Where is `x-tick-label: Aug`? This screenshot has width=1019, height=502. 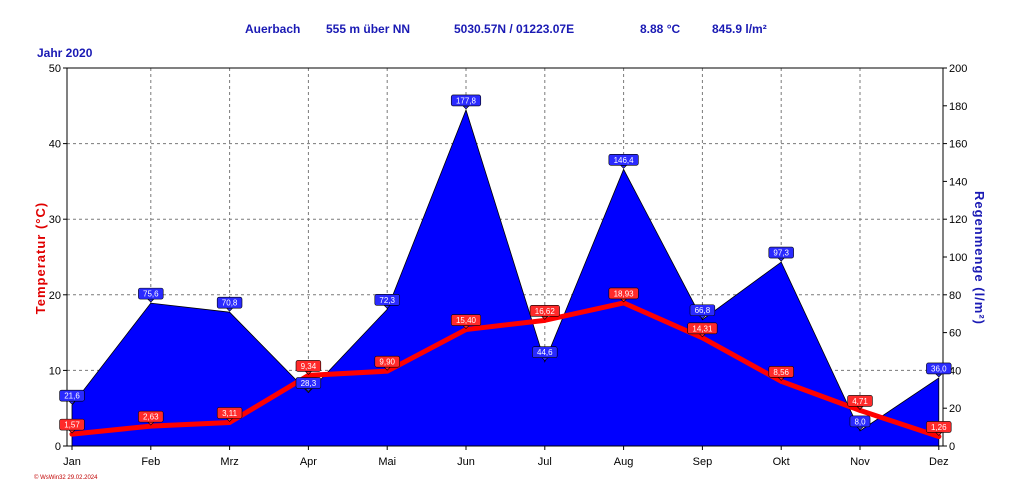 x-tick-label: Aug is located at coordinates (624, 462).